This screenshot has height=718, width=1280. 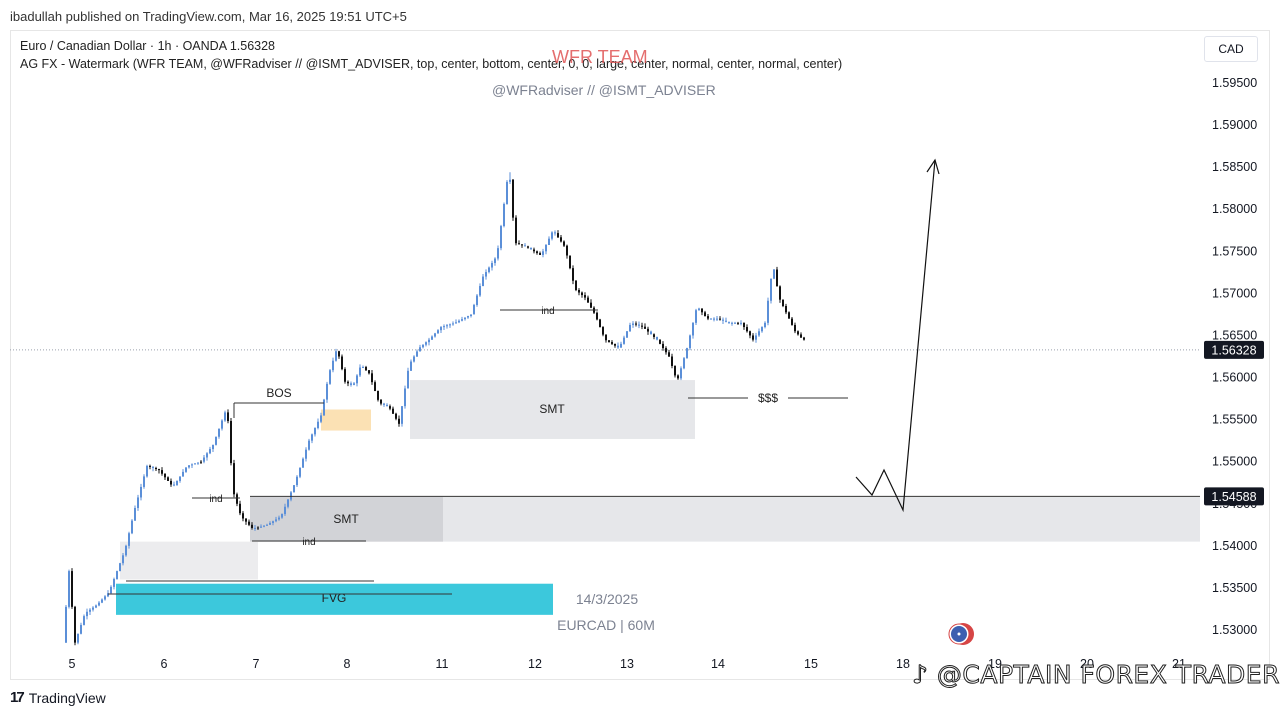 I want to click on x-tick-label: 5, so click(x=72, y=664).